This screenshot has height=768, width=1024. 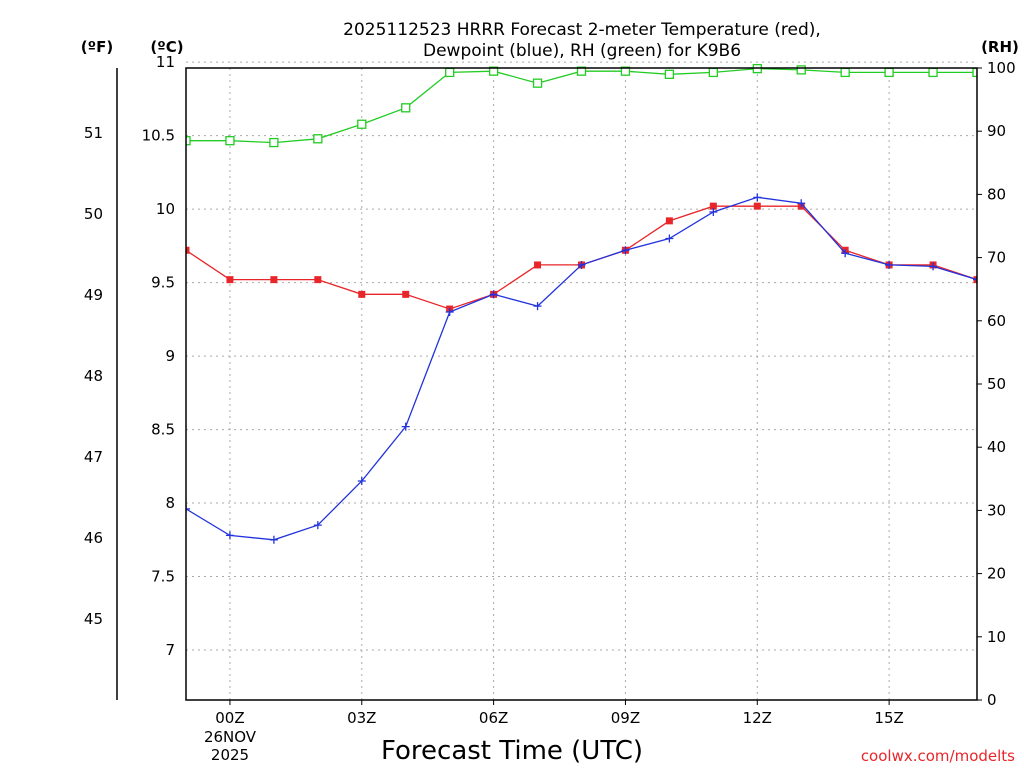 What do you see at coordinates (493, 718) in the screenshot?
I see `x-tick-label: 06Z` at bounding box center [493, 718].